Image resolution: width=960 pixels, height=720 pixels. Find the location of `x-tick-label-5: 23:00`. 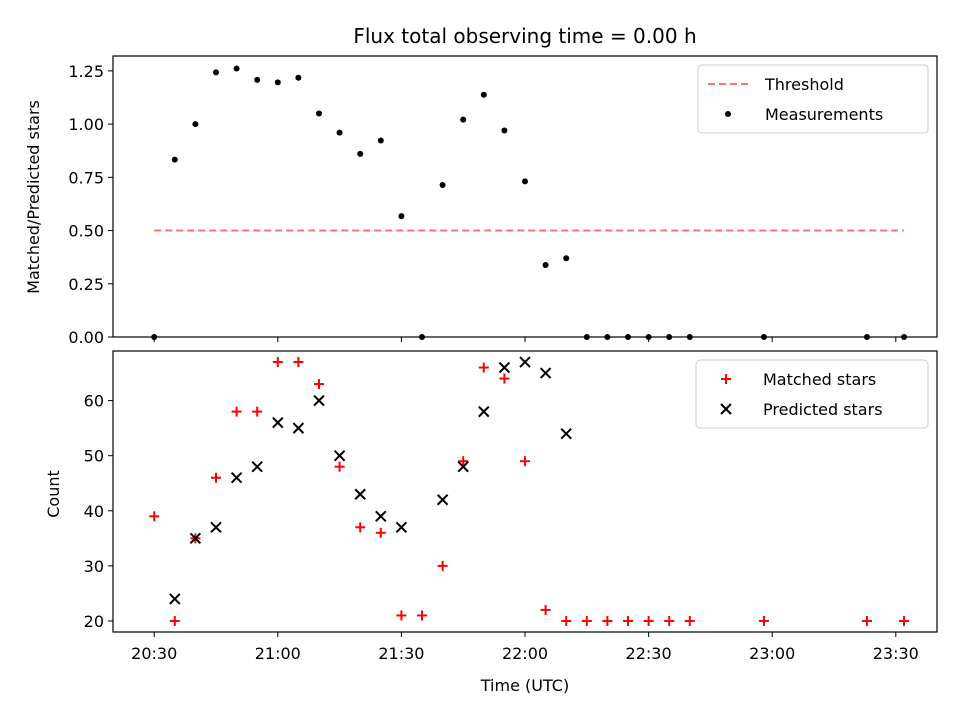

x-tick-label-5: 23:00 is located at coordinates (772, 653).